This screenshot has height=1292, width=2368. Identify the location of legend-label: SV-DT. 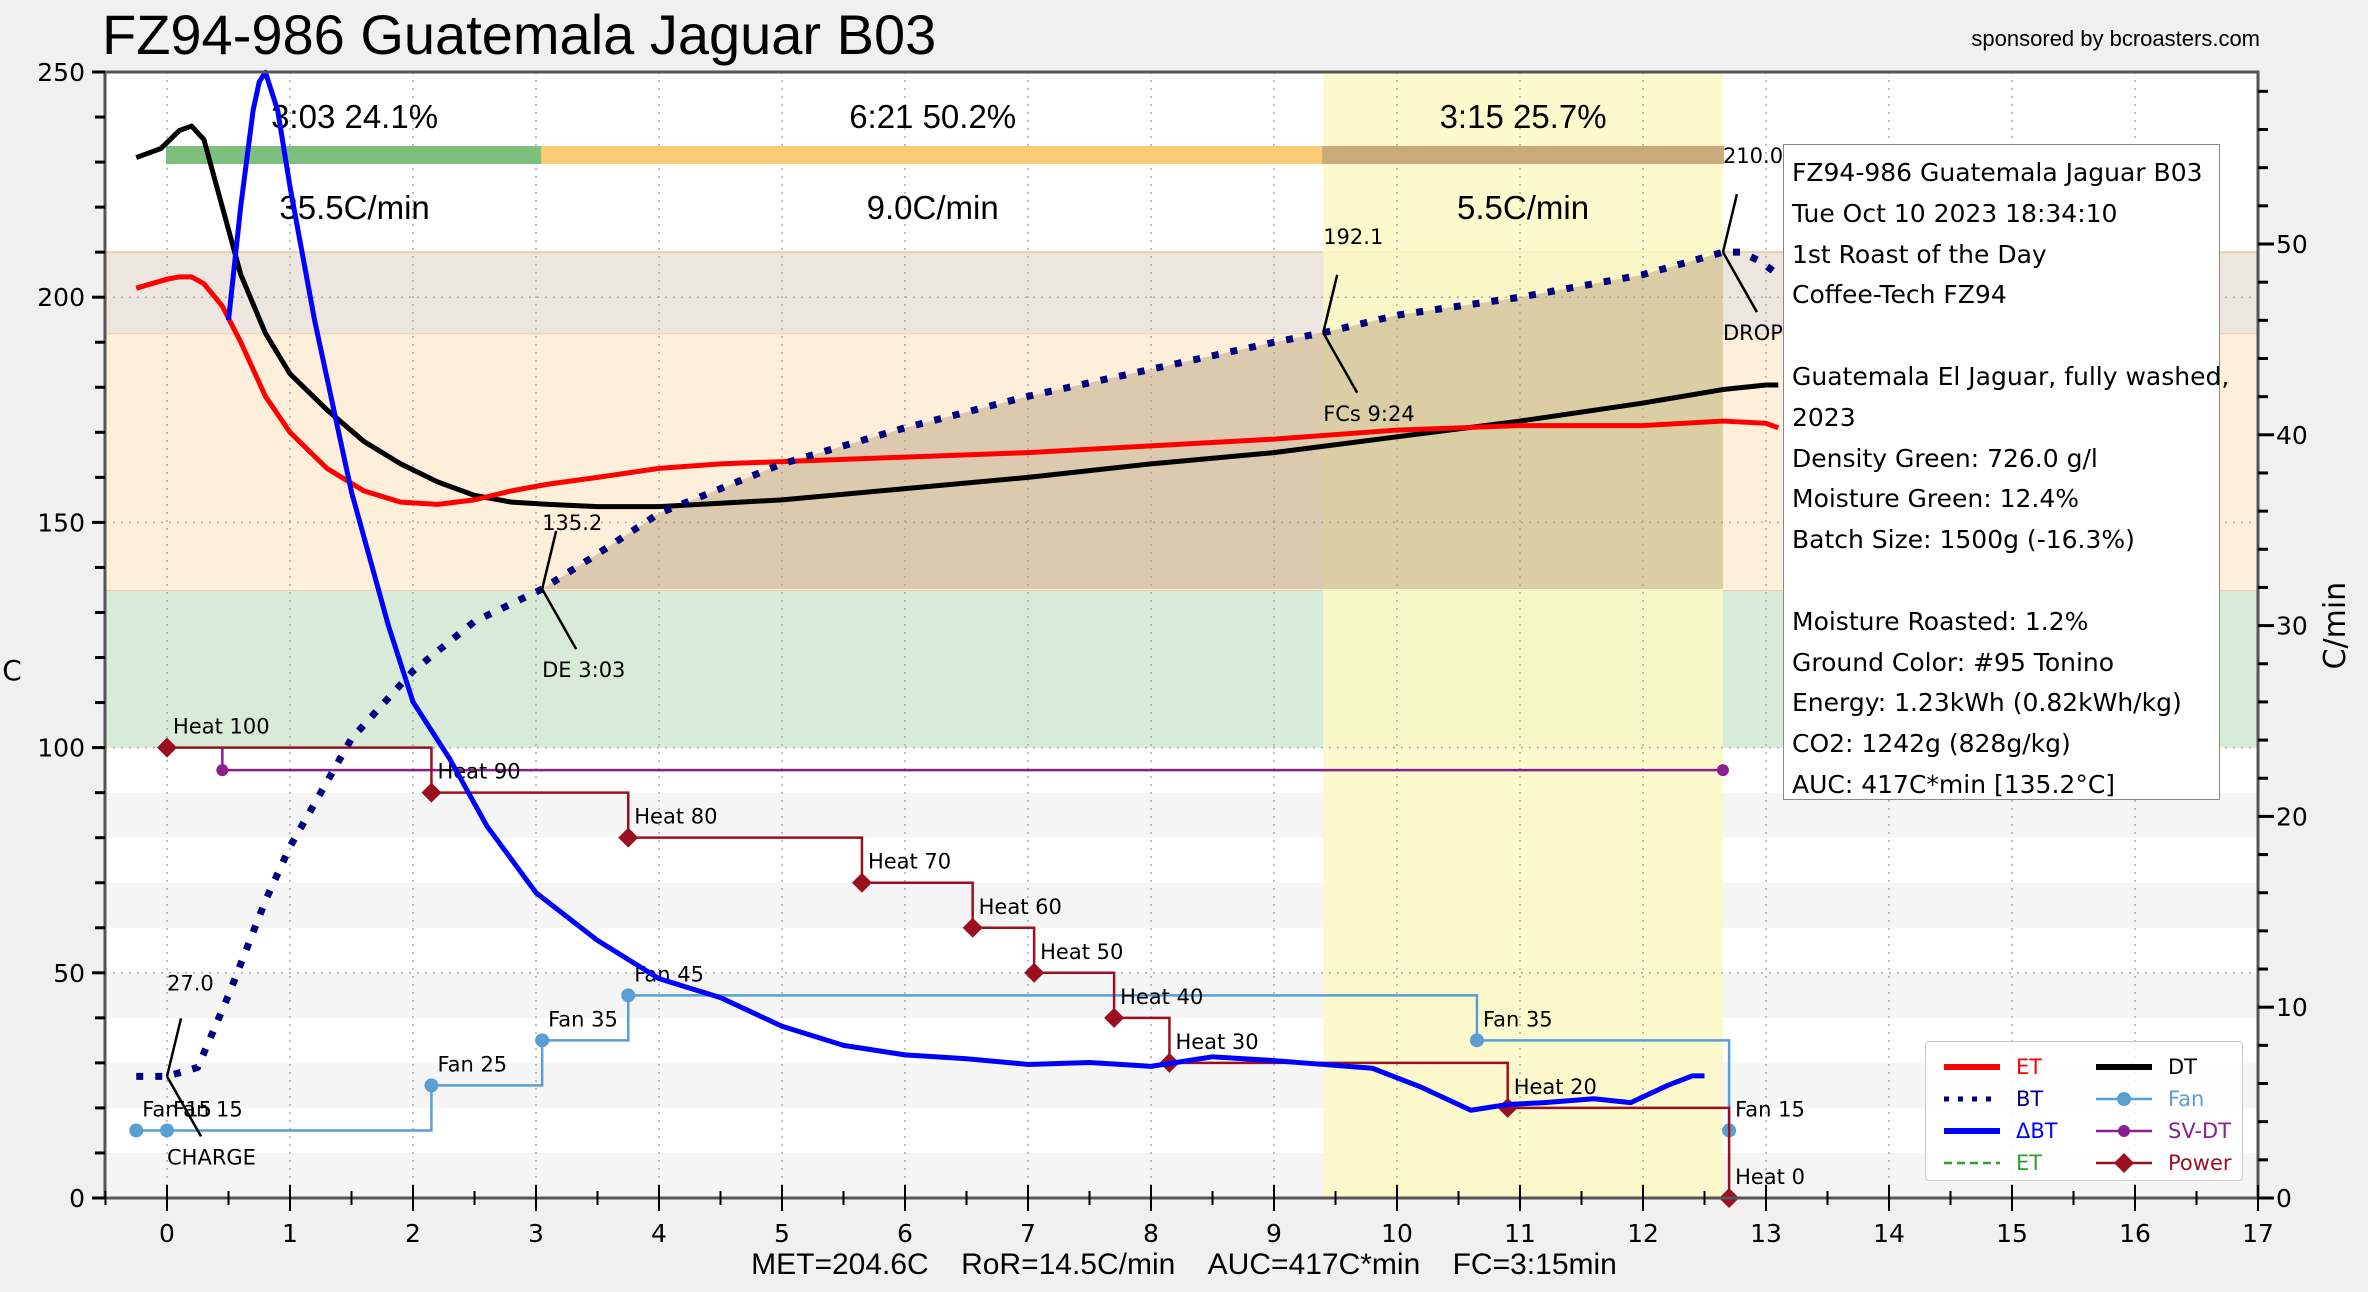
(2200, 1131).